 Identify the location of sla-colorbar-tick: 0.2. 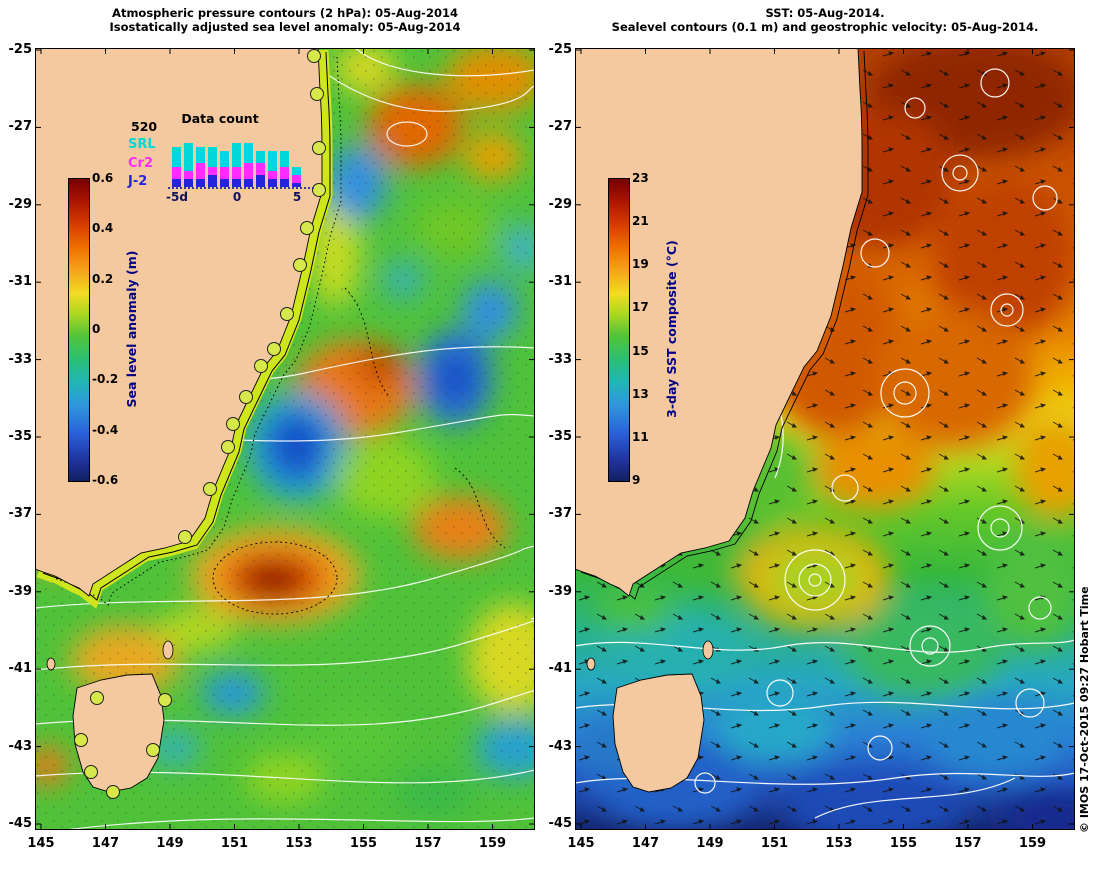
(103, 278).